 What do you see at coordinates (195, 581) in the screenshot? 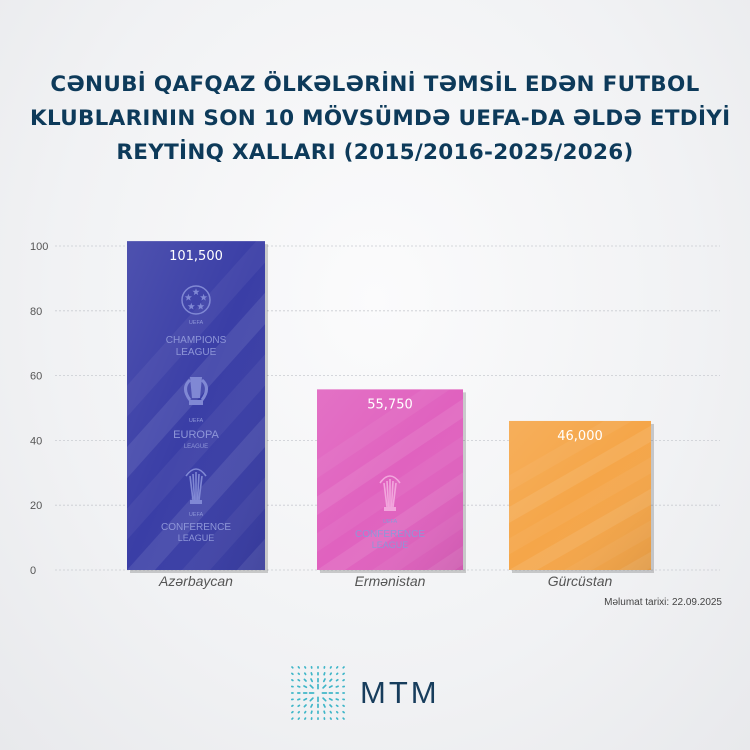
I see `category-label: Azərbaycan` at bounding box center [195, 581].